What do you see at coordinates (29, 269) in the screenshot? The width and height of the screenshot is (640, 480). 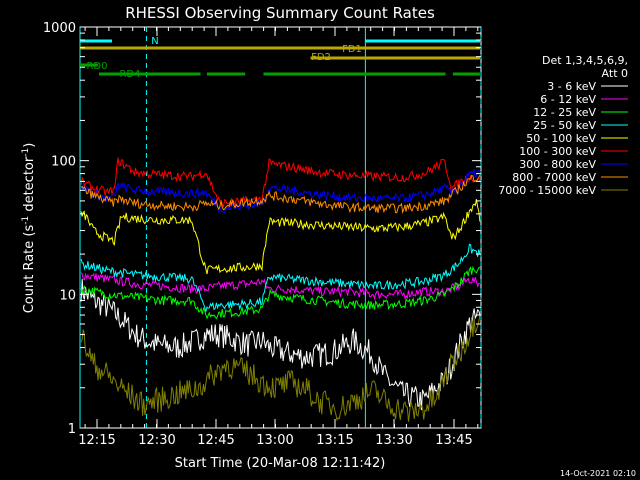 I see `y-axis-label-main: Count Rate (s` at bounding box center [29, 269].